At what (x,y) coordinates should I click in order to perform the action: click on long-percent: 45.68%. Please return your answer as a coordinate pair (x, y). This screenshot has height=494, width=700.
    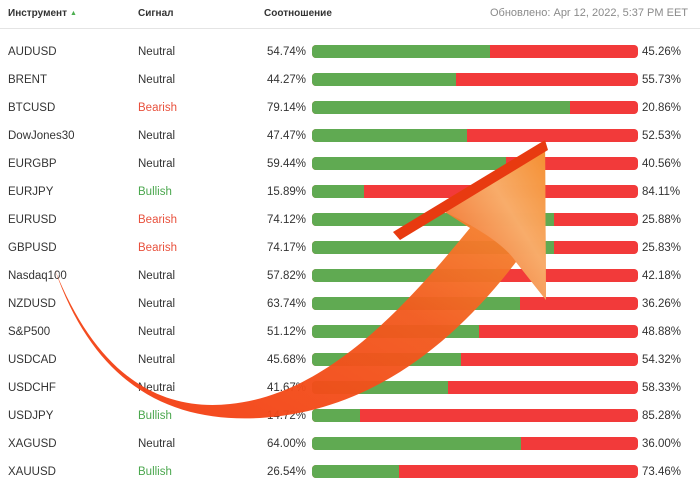
    Looking at the image, I should click on (286, 360).